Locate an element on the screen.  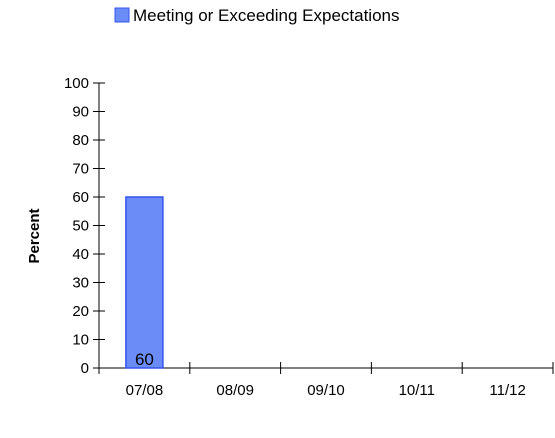
bar is located at coordinates (144, 282).